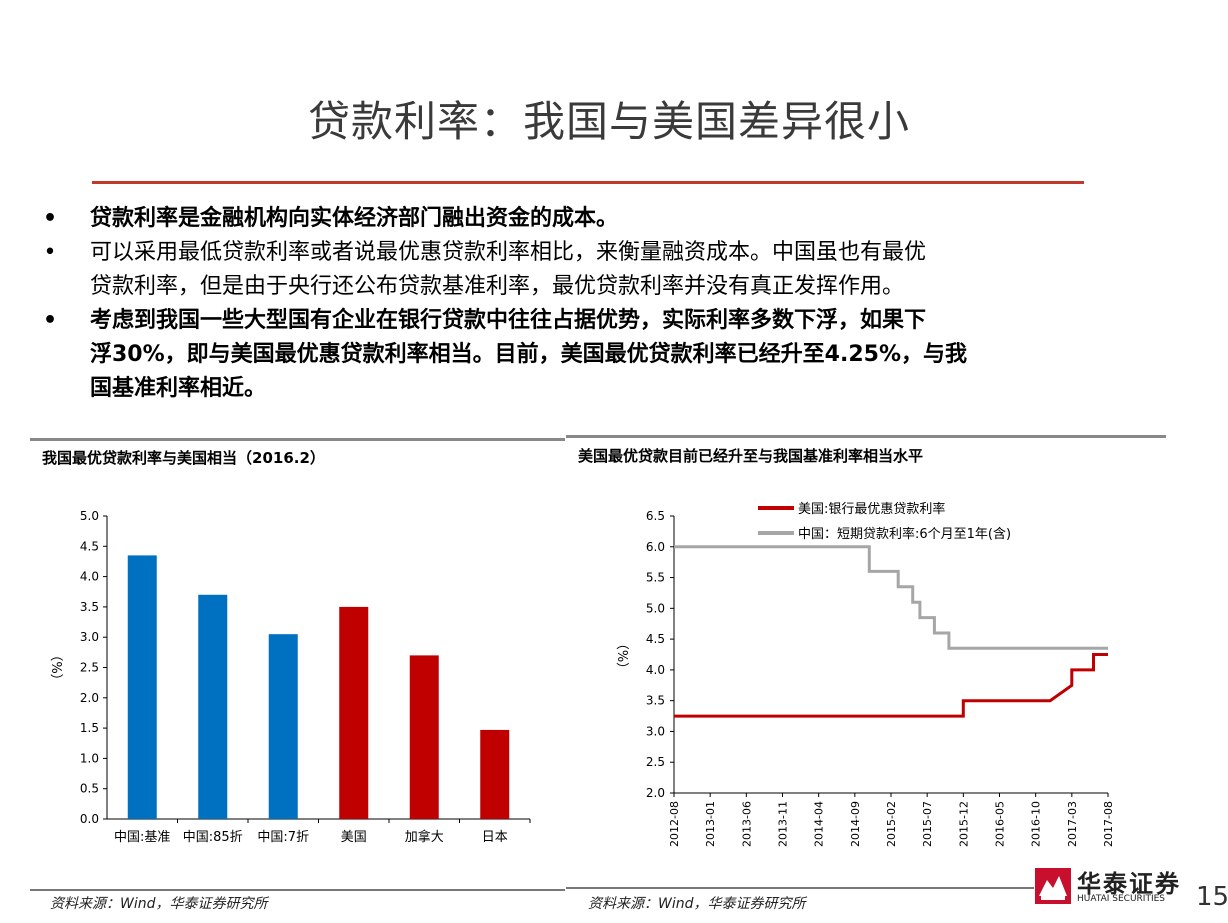  I want to click on y-tick-label: 1.5, so click(89, 728).